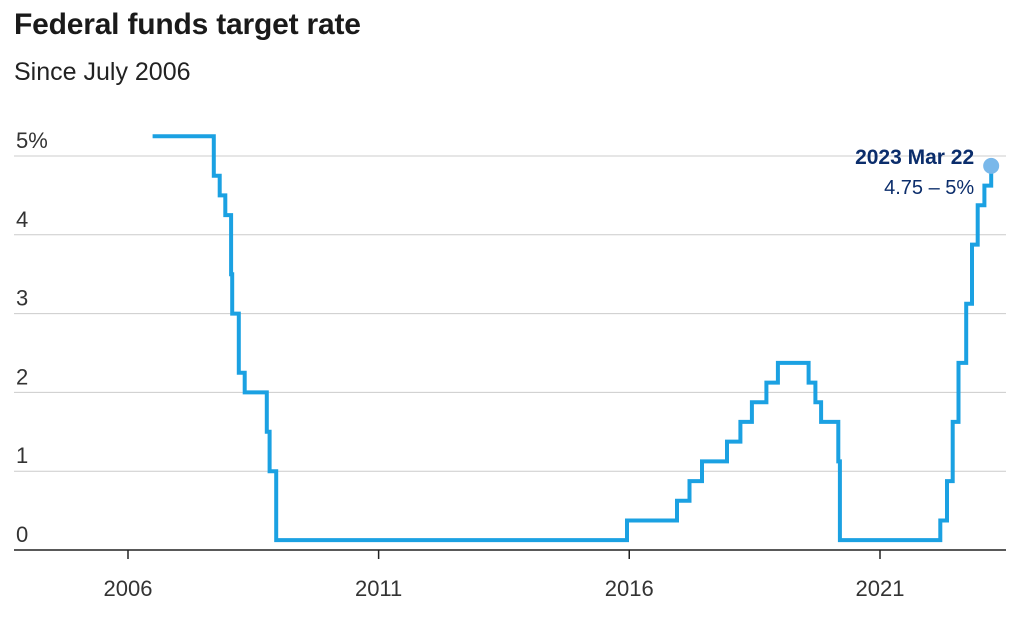 This screenshot has width=1024, height=636. What do you see at coordinates (927, 172) in the screenshot?
I see `annotation-group: 2023 Mar 22 4.75 – 5%` at bounding box center [927, 172].